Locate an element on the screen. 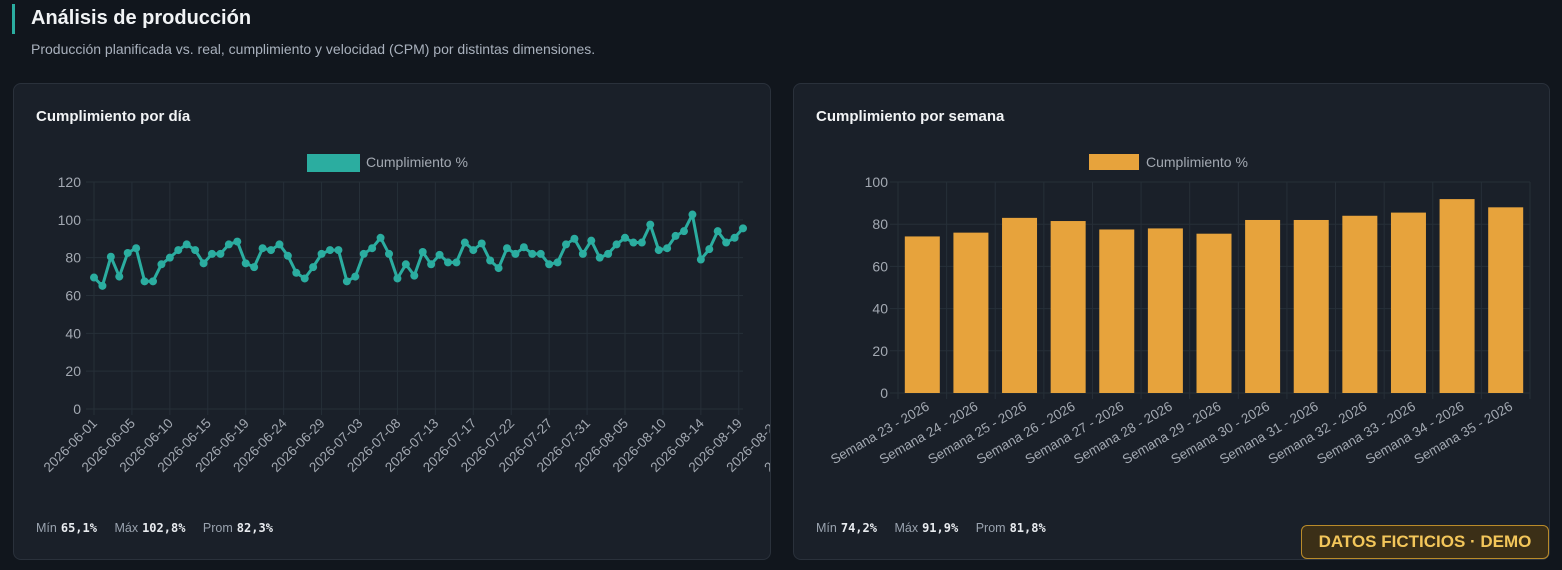 This screenshot has width=1562, height=570. y-tick-label: 80 is located at coordinates (880, 224).